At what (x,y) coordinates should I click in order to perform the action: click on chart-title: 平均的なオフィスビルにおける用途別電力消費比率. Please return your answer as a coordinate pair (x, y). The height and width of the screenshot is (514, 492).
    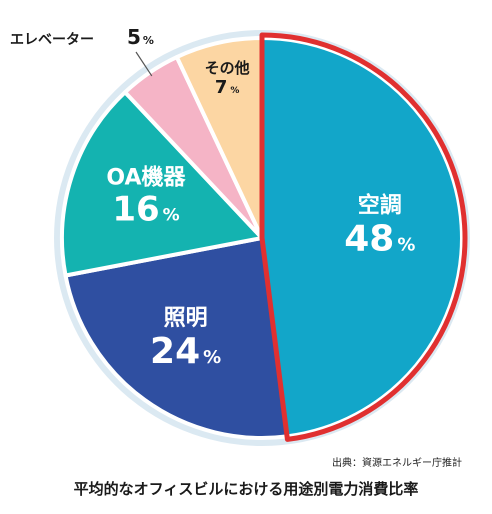
    Looking at the image, I should click on (246, 489).